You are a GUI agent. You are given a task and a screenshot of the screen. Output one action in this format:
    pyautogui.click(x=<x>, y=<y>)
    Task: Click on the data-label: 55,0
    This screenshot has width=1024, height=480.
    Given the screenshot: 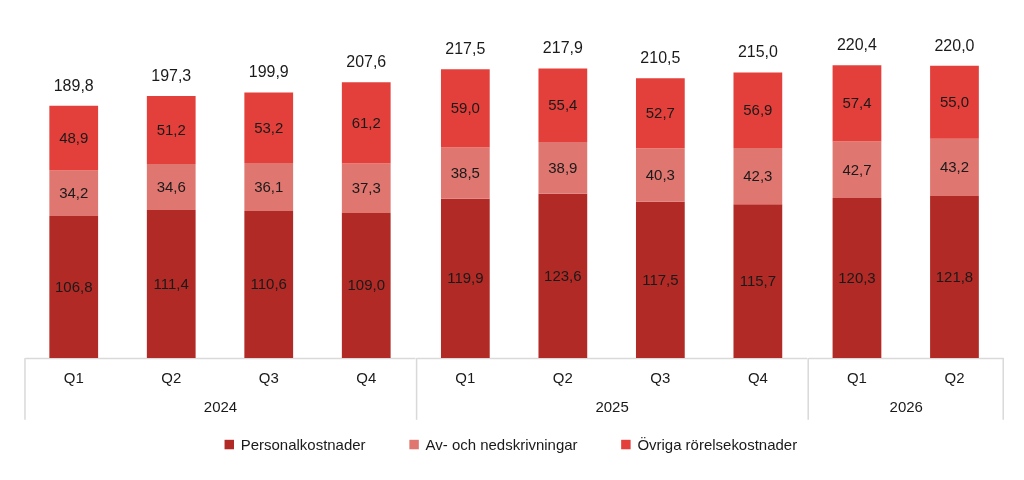 What is the action you would take?
    pyautogui.click(x=954, y=102)
    